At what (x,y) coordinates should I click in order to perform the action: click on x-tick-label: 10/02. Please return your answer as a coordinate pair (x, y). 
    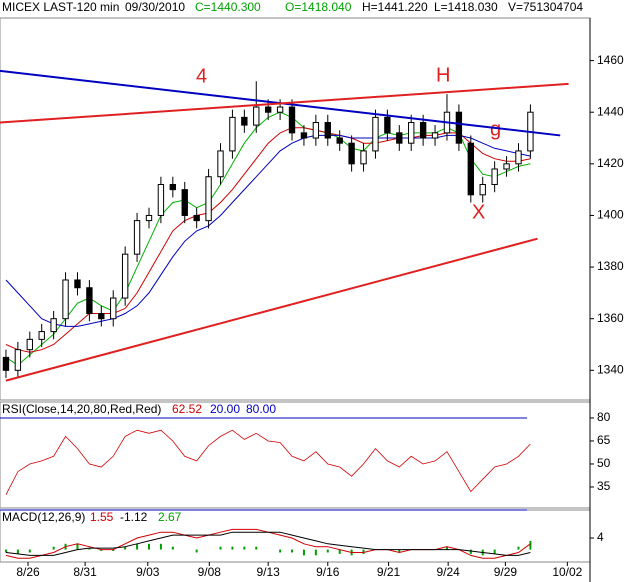
    Looking at the image, I should click on (567, 572).